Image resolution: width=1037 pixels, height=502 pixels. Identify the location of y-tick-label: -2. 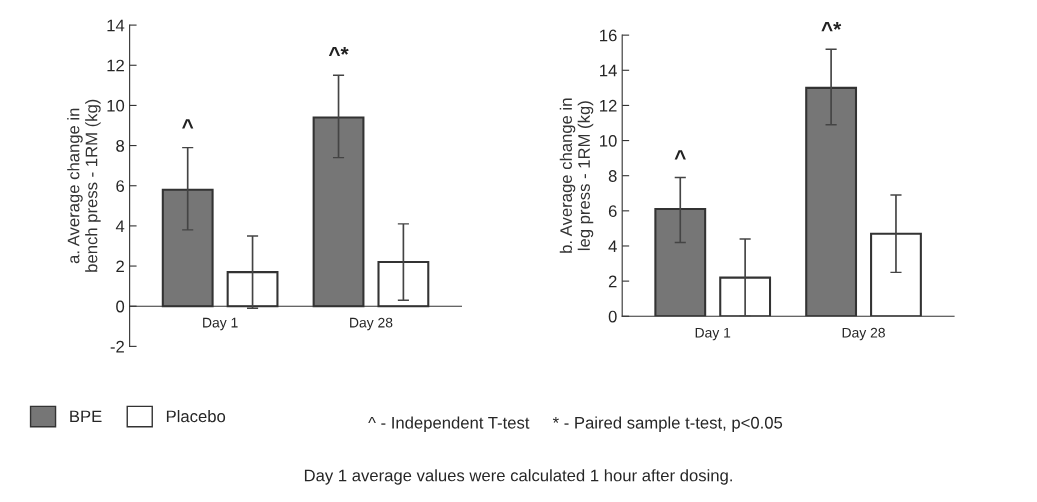
(117, 346).